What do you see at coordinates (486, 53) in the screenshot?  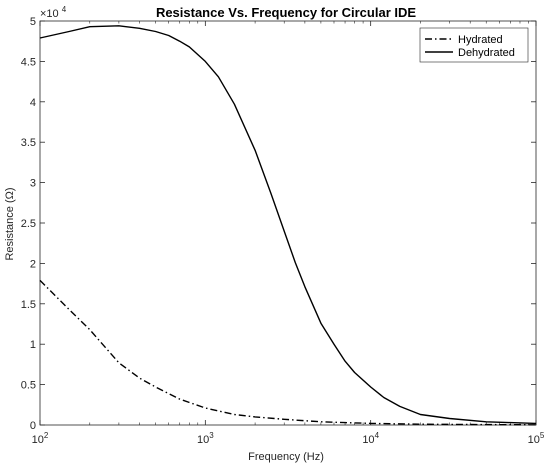 I see `legend-label-dehydrated: Dehydrated` at bounding box center [486, 53].